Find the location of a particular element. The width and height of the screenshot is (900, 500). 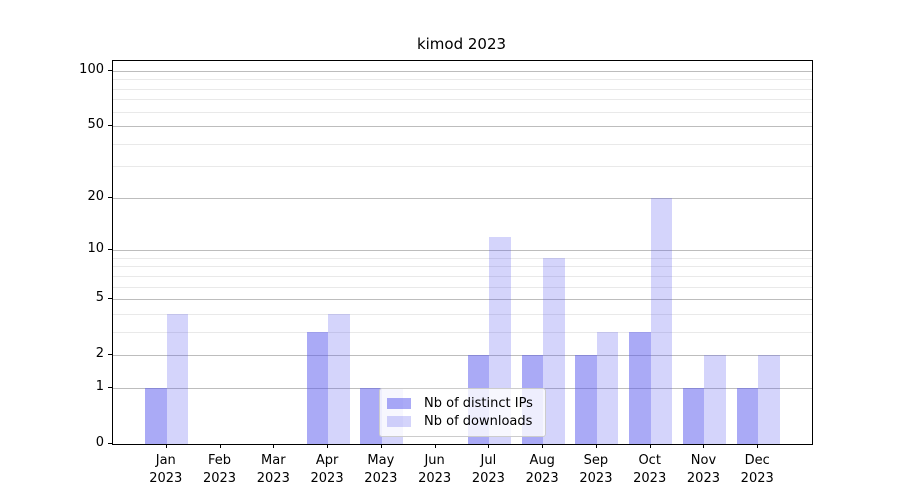

y-tick-label: 0 is located at coordinates (99, 442).